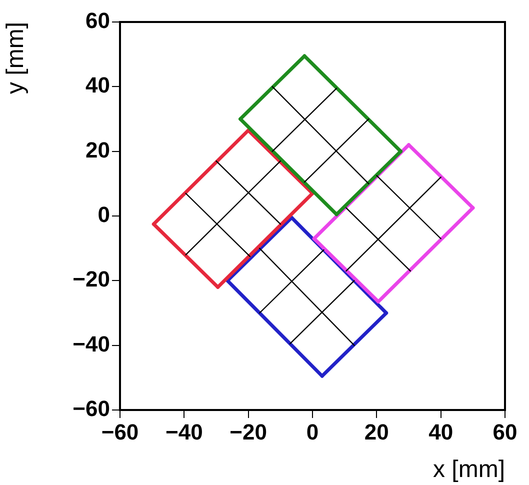 The height and width of the screenshot is (485, 529). What do you see at coordinates (98, 21) in the screenshot?
I see `y-tick-label: 60` at bounding box center [98, 21].